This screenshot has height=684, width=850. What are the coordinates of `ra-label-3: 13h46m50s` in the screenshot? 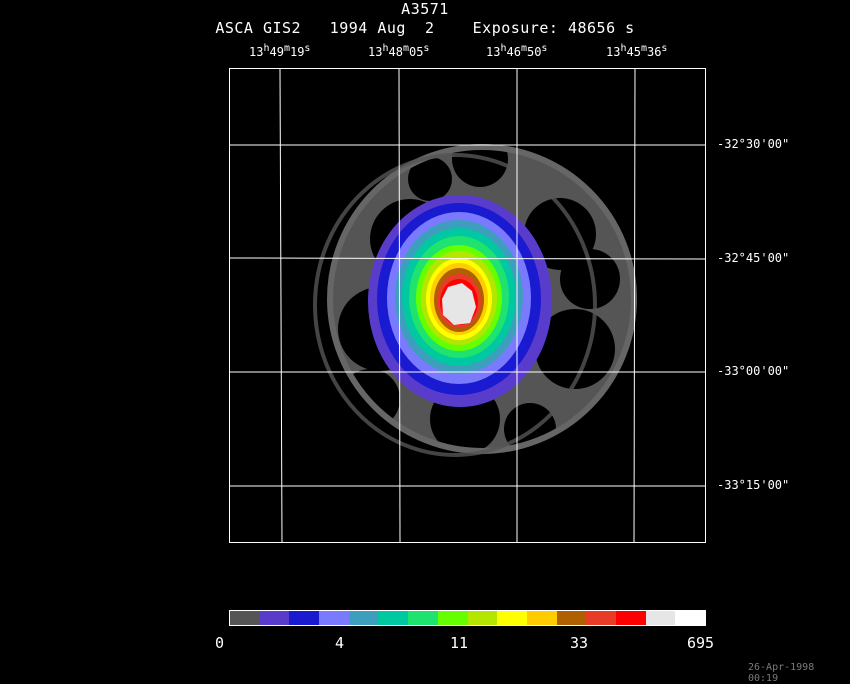 It's located at (517, 51).